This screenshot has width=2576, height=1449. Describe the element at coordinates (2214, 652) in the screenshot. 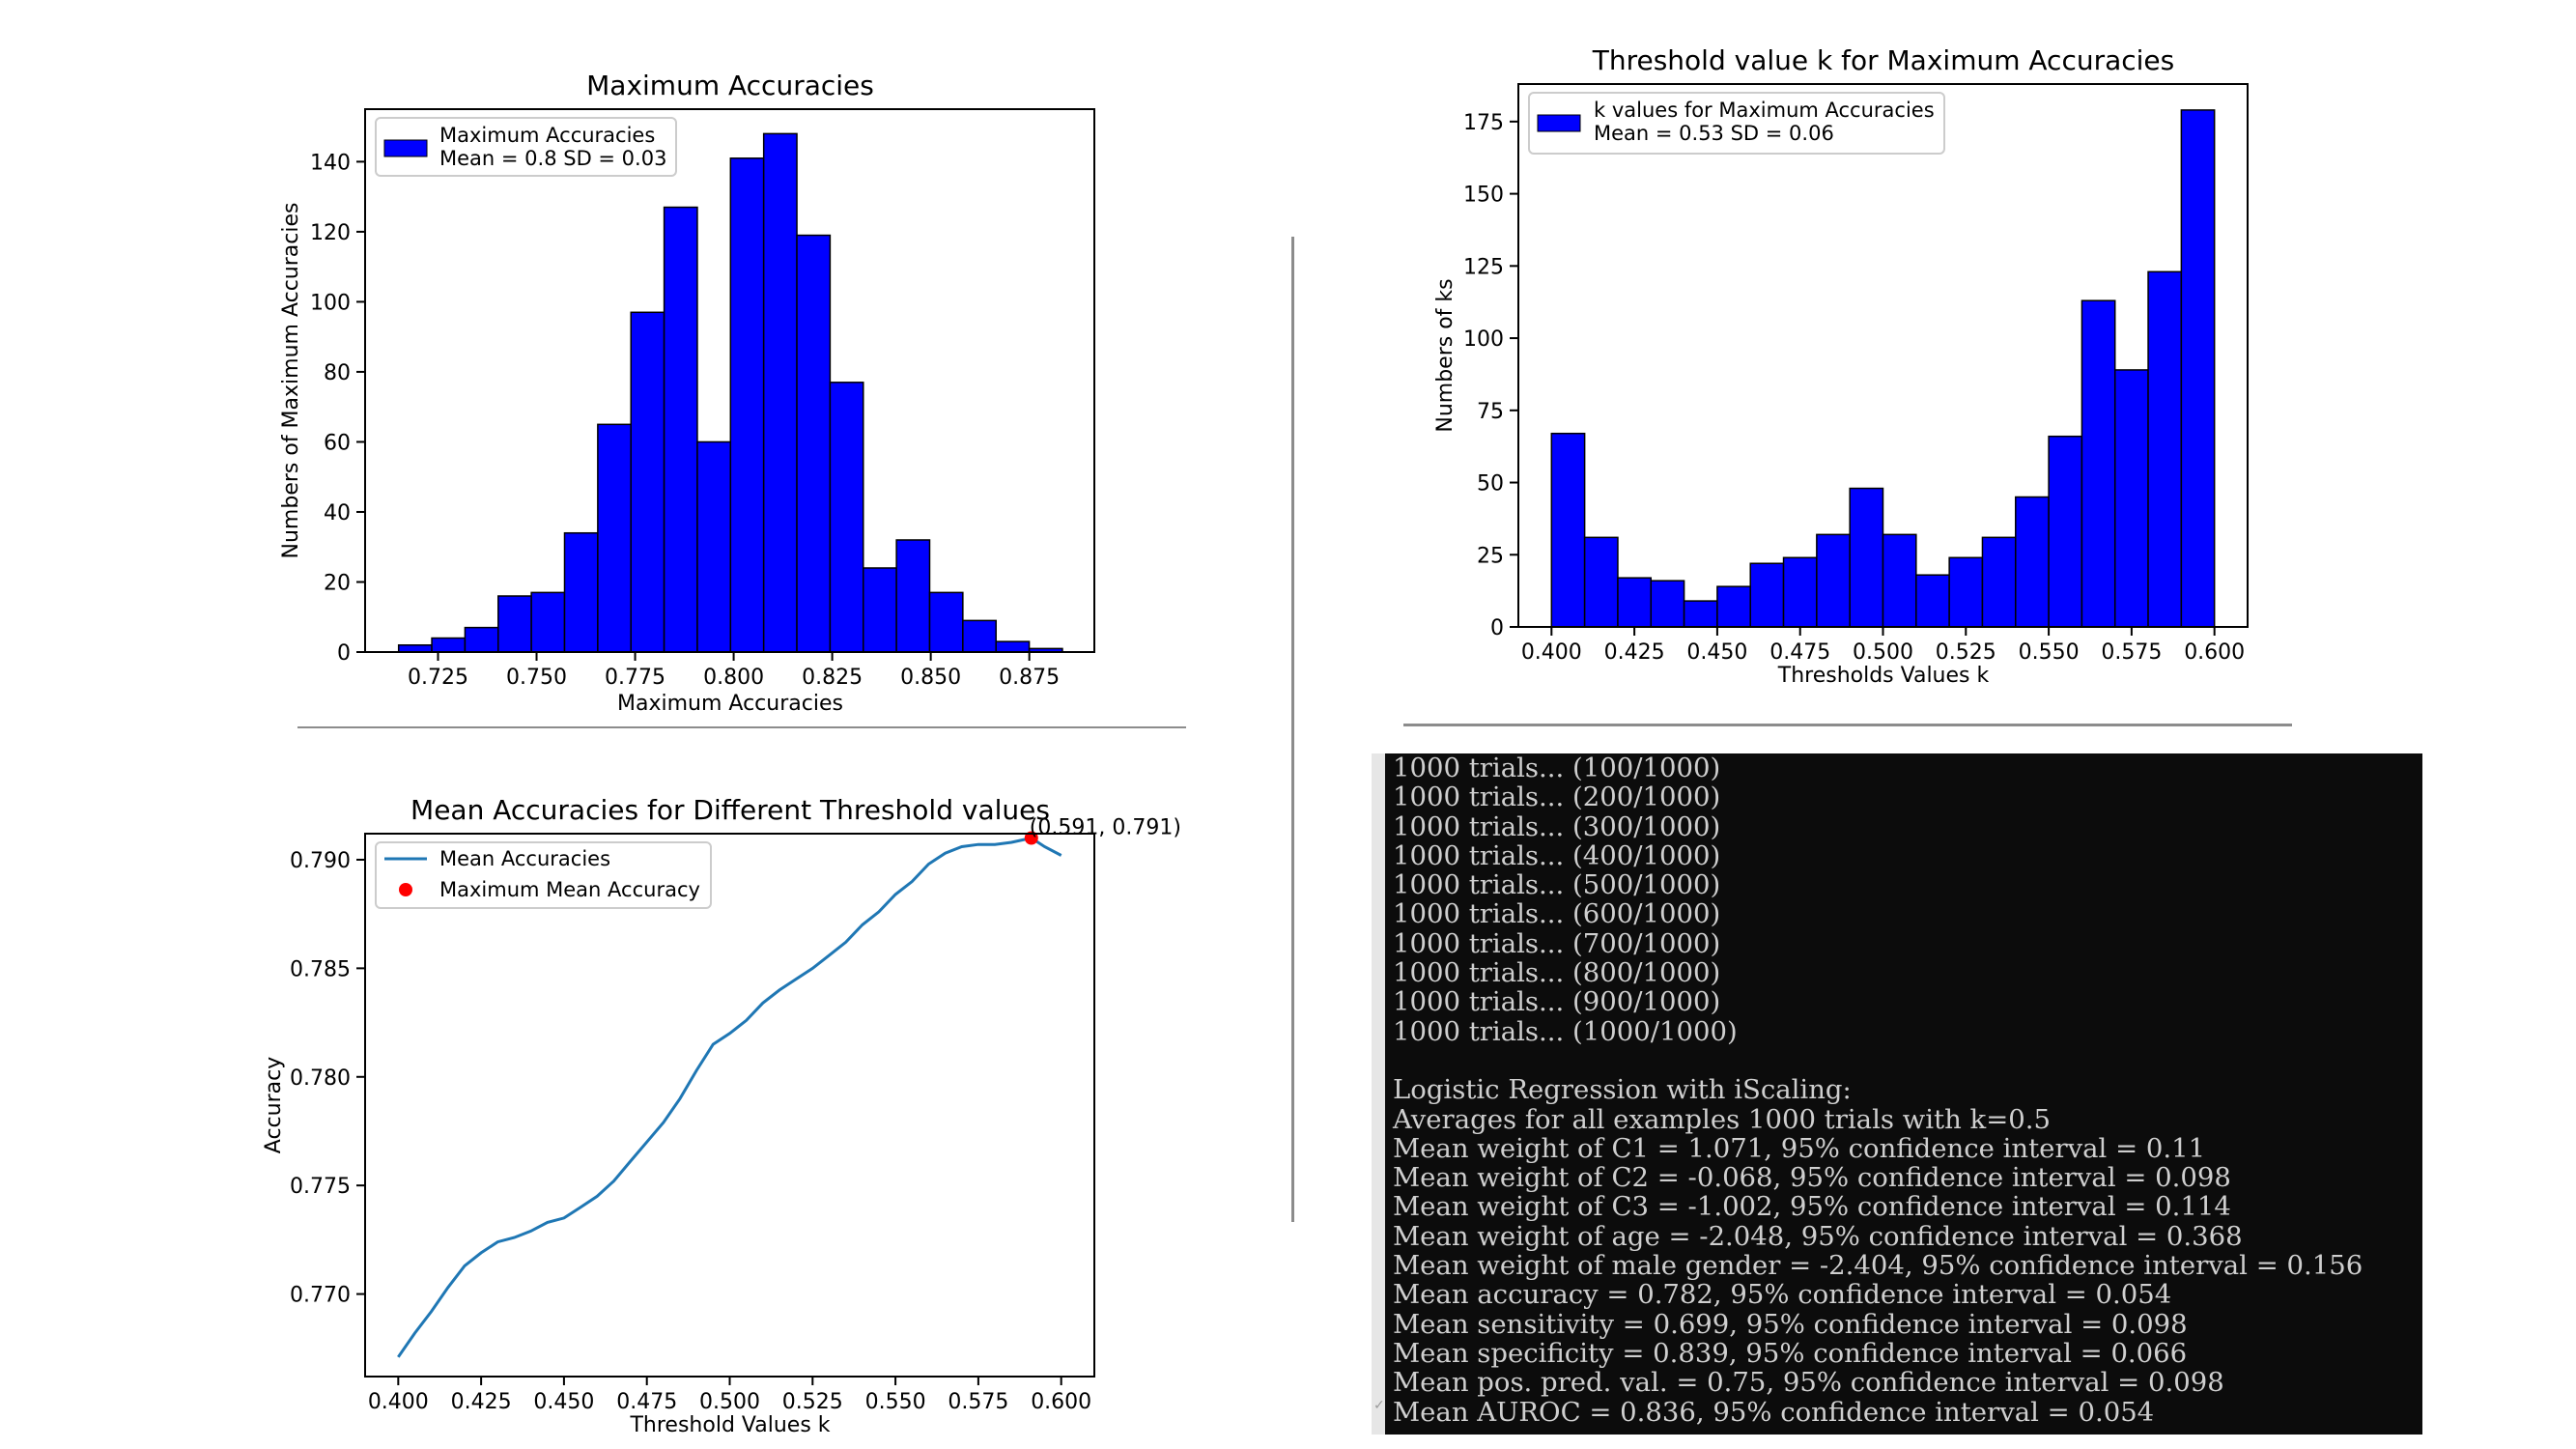

I see `chart2-x-tick-label: 0.600` at that location.